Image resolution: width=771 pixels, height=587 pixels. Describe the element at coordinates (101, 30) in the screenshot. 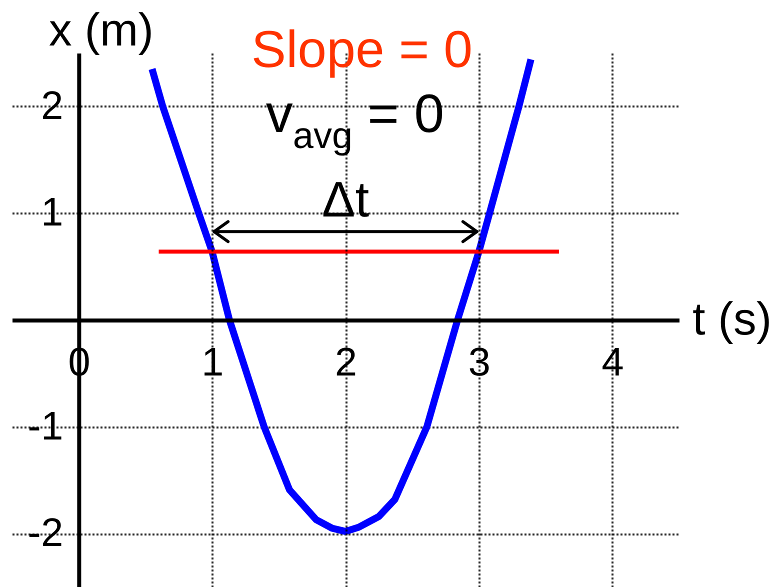

I see `y-axis-title: x (m)` at that location.